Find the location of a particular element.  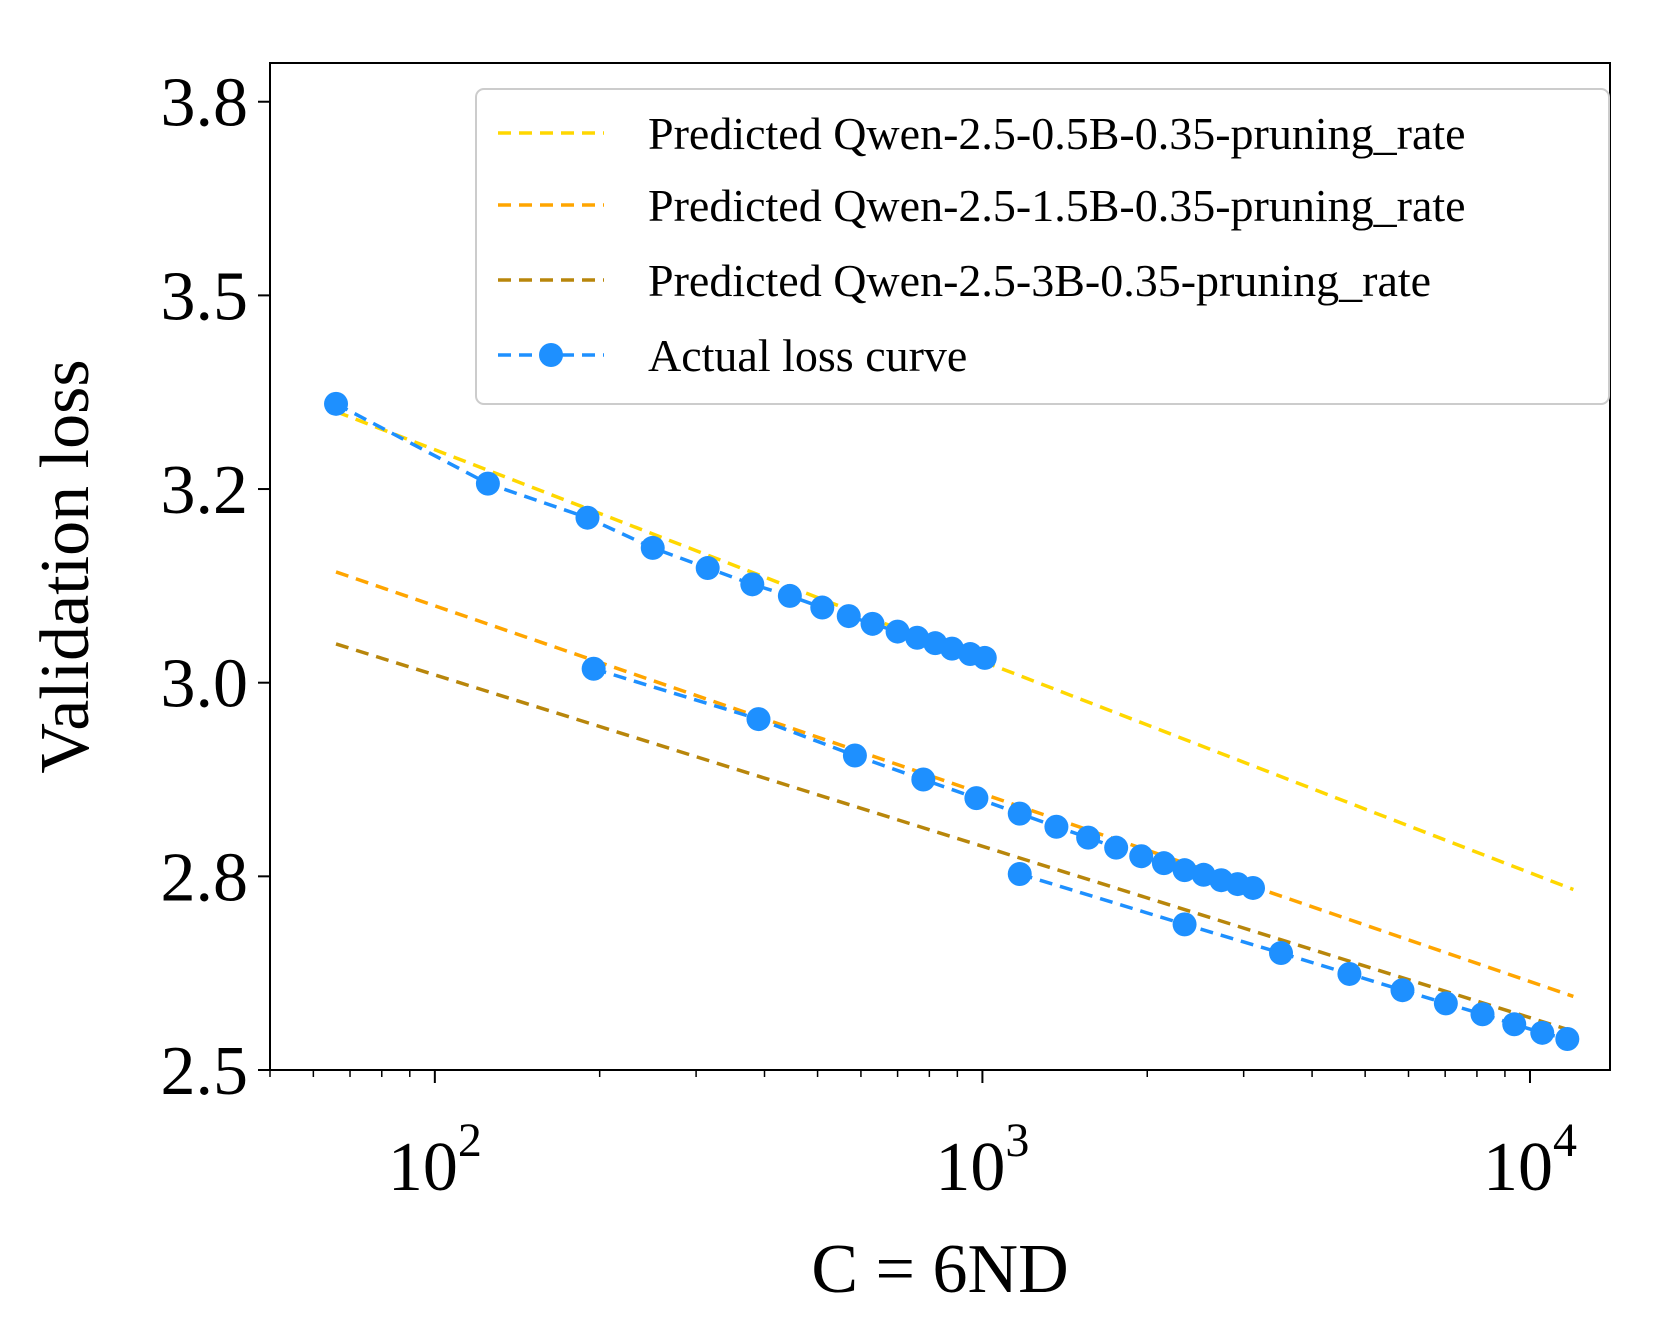

legend-entry-label: Actual loss curve is located at coordinates (807, 355).